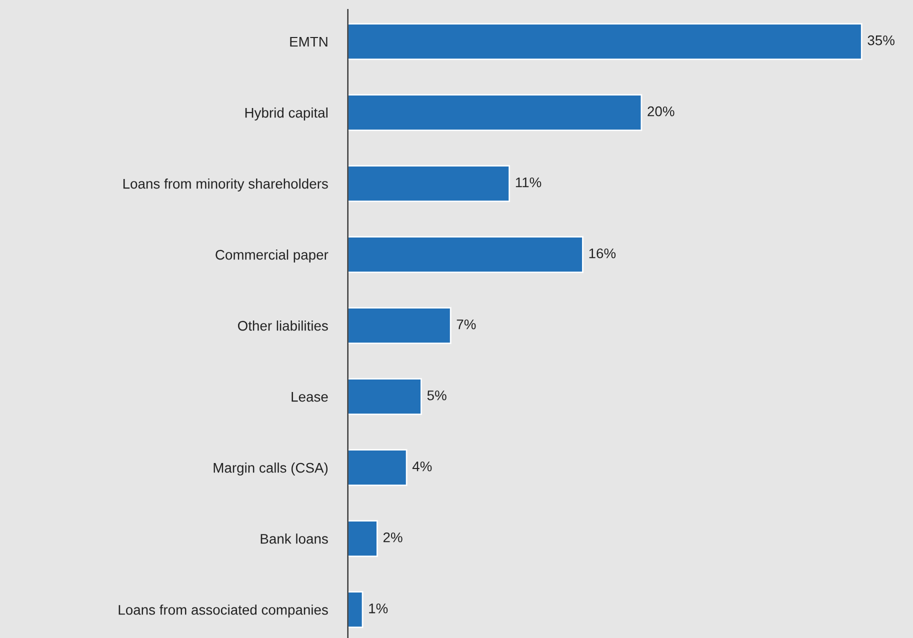 Image resolution: width=913 pixels, height=638 pixels. I want to click on data-label: 20%, so click(661, 111).